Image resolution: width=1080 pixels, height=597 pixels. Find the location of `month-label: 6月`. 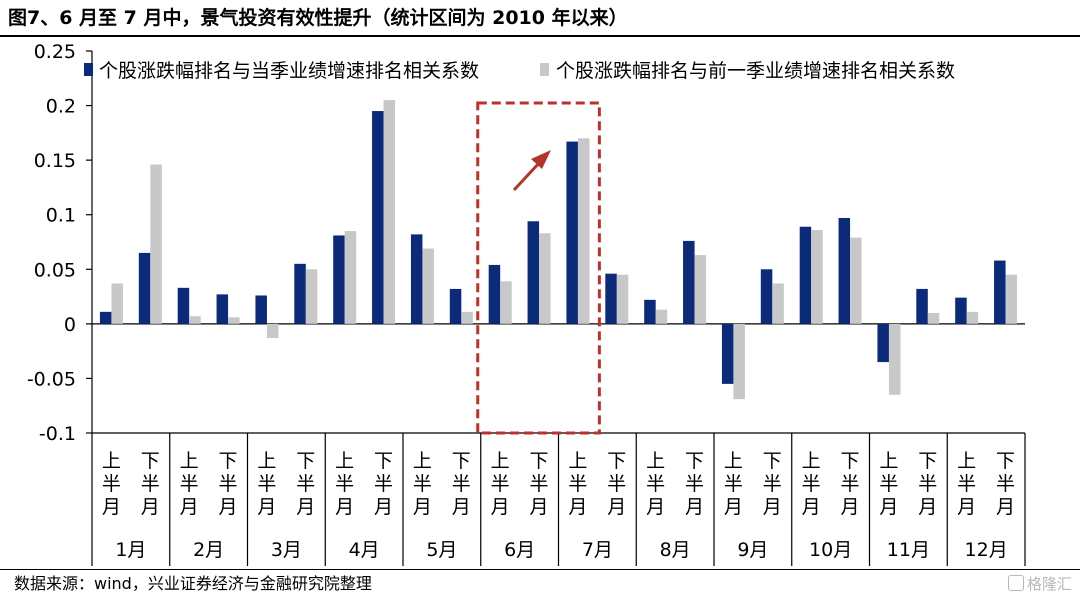

month-label: 6月 is located at coordinates (519, 550).